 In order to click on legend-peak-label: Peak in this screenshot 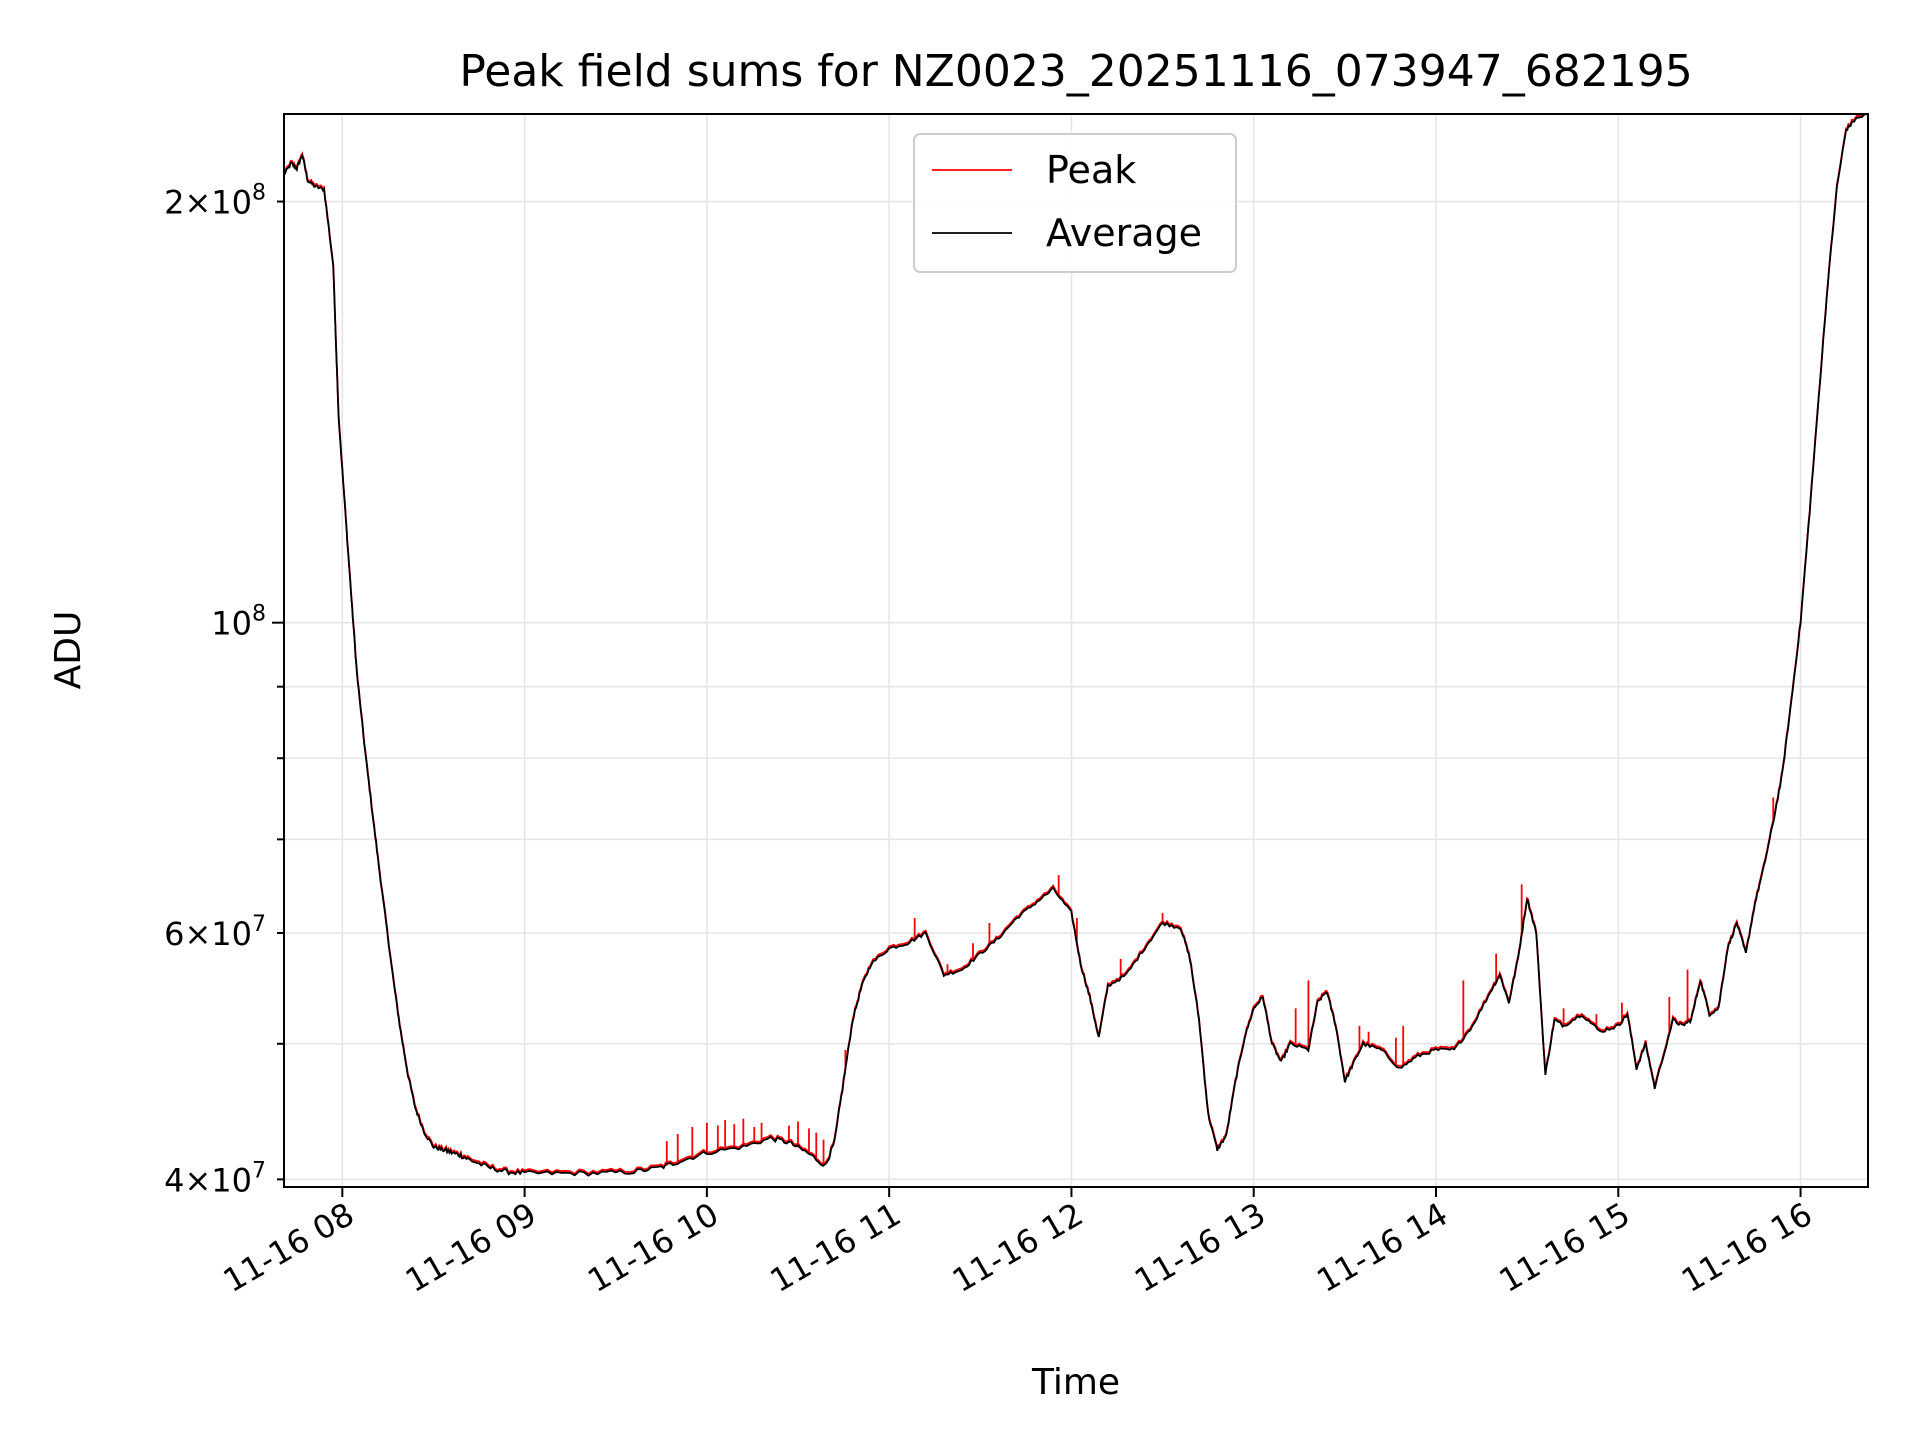, I will do `click(1091, 170)`.